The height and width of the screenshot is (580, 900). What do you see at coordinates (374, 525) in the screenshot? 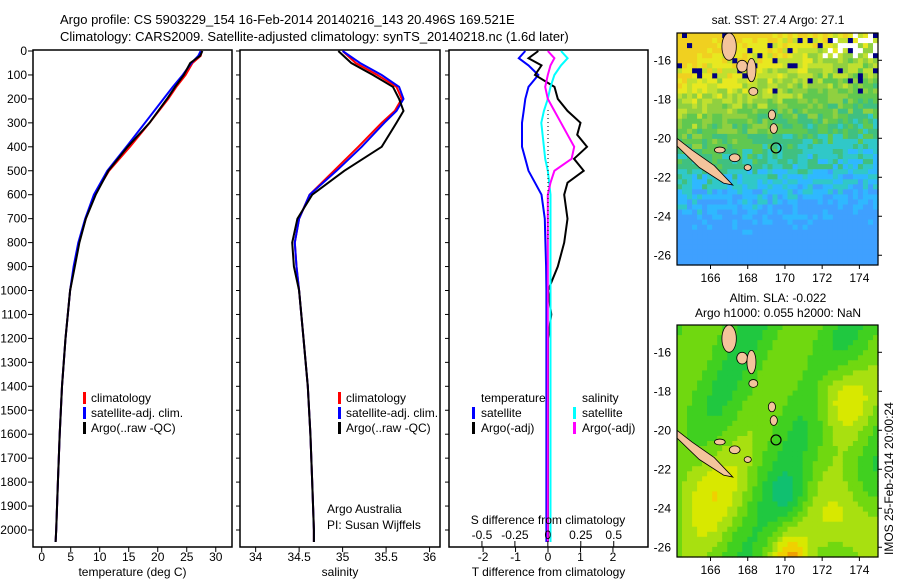
I see `annotation-pi: PI: Susan Wijffels` at bounding box center [374, 525].